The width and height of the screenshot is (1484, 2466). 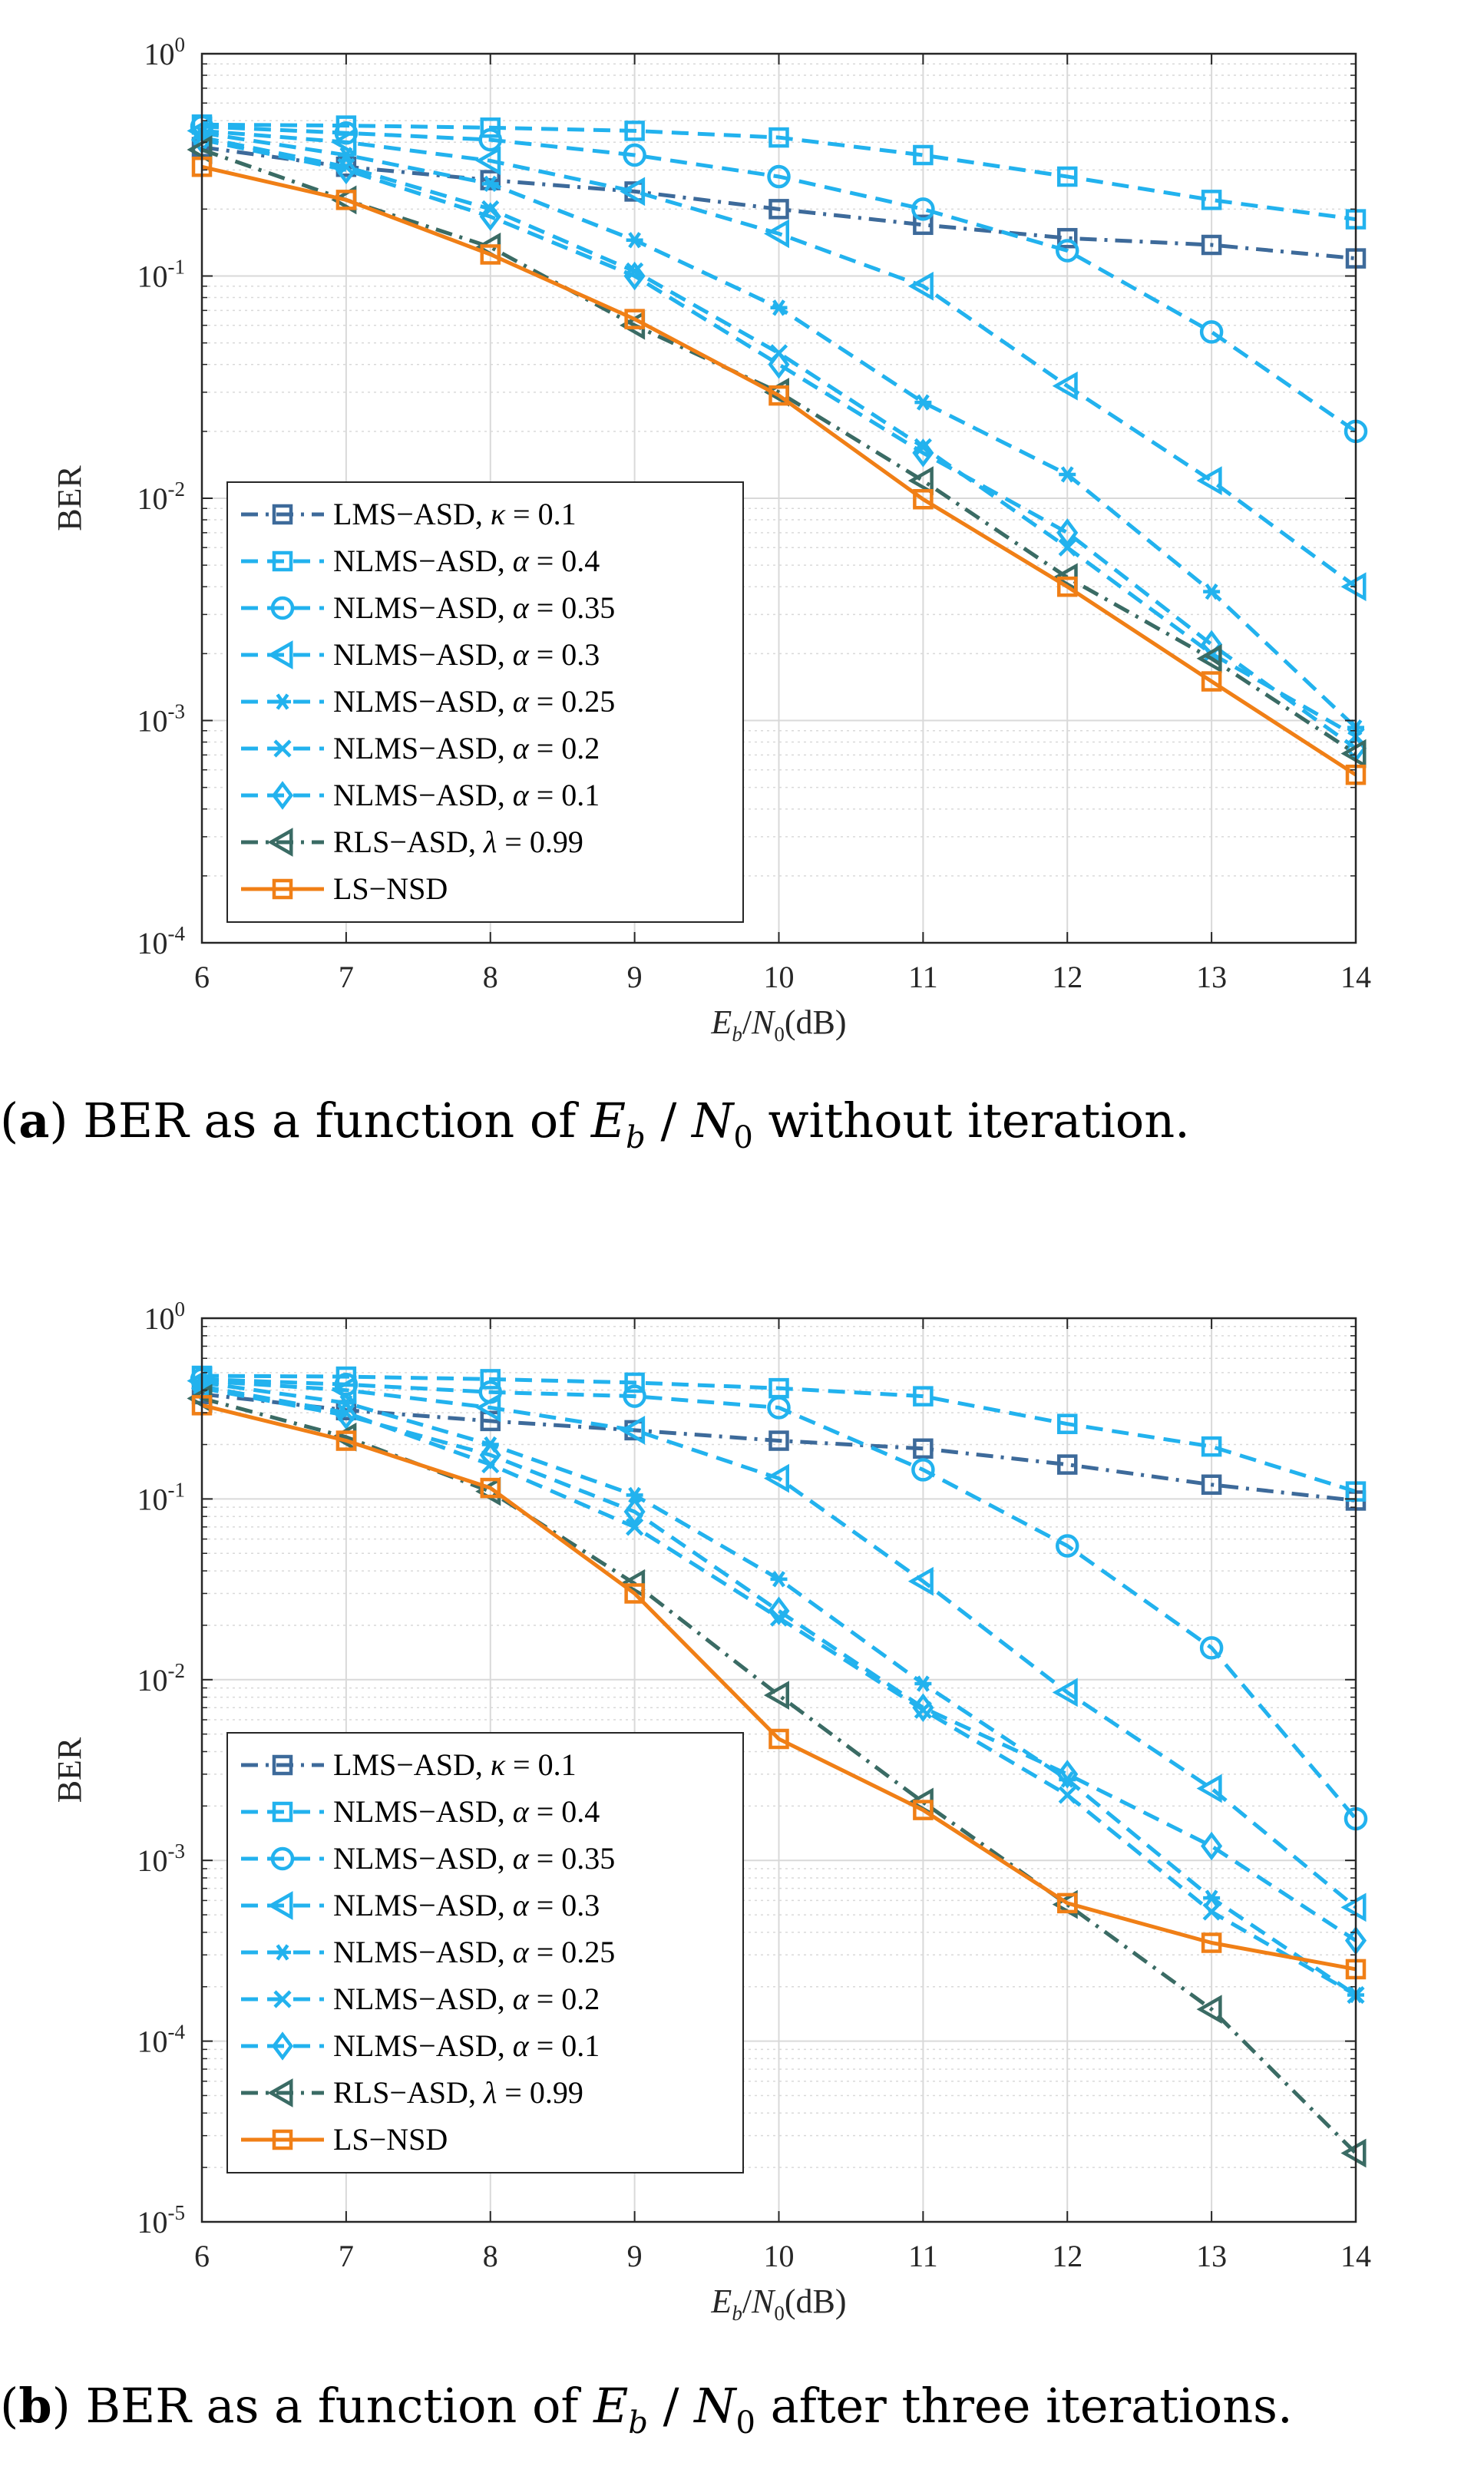 What do you see at coordinates (409, 514) in the screenshot?
I see `legend-entry-0: LMS−ASD, κ = 0.1` at bounding box center [409, 514].